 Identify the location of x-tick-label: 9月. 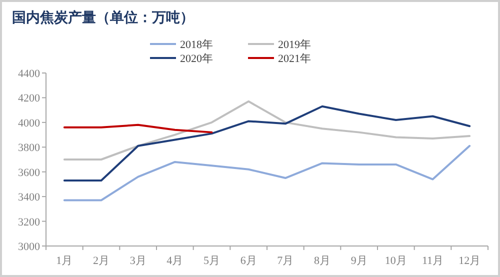
(359, 261).